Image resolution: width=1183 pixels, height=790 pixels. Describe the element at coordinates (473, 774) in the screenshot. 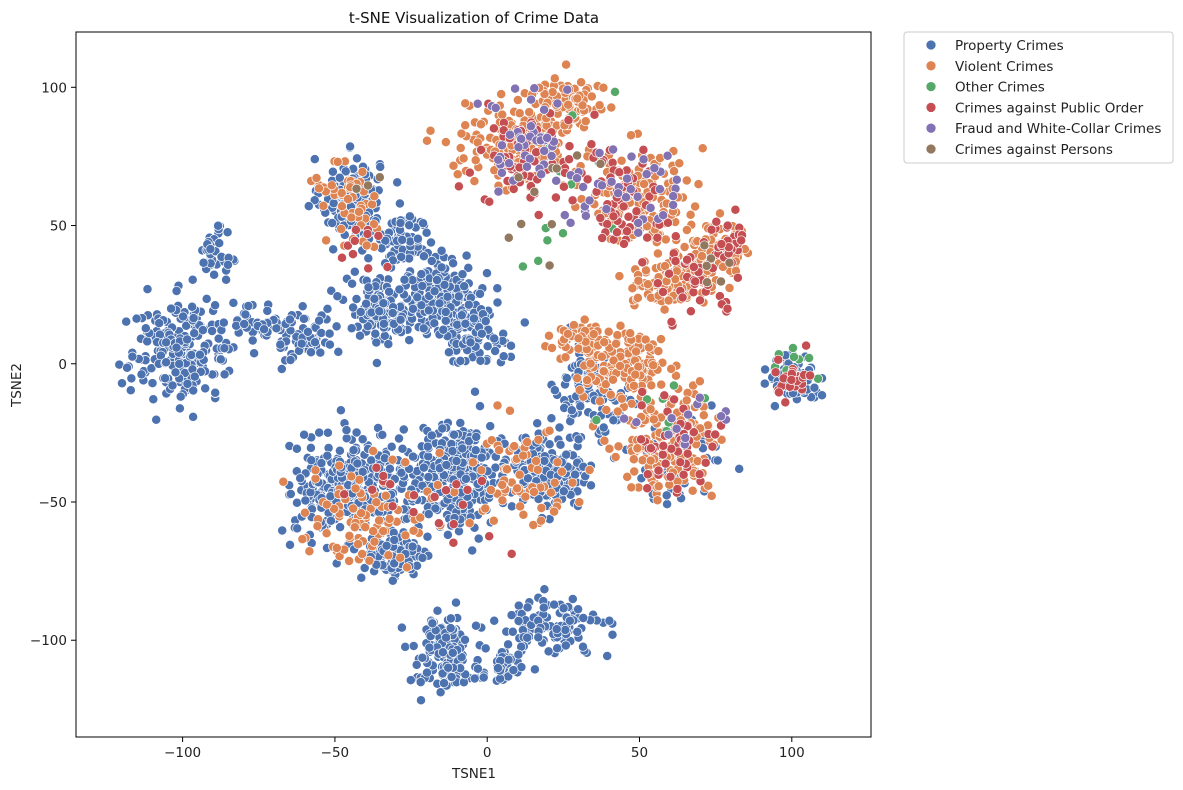

I see `x-axis-label: TSNE1` at that location.